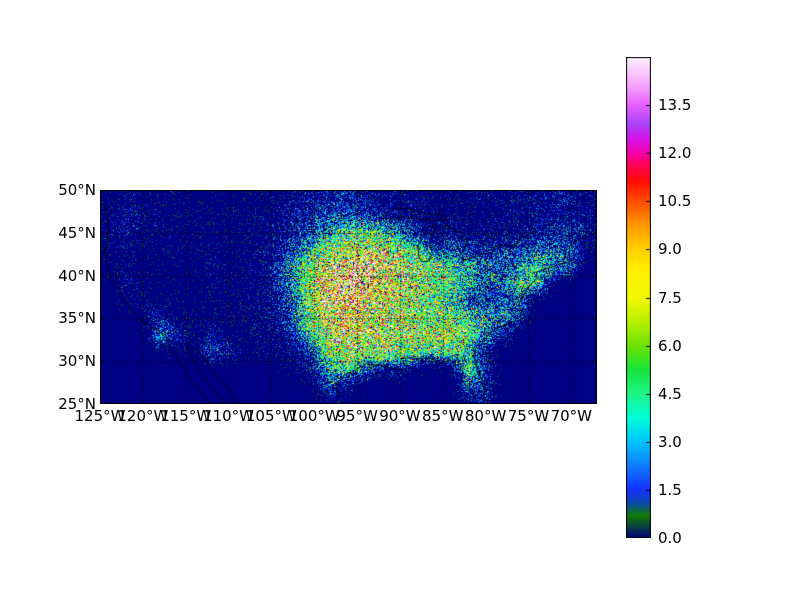  What do you see at coordinates (400, 416) in the screenshot?
I see `x-tick-label: 90°W` at bounding box center [400, 416].